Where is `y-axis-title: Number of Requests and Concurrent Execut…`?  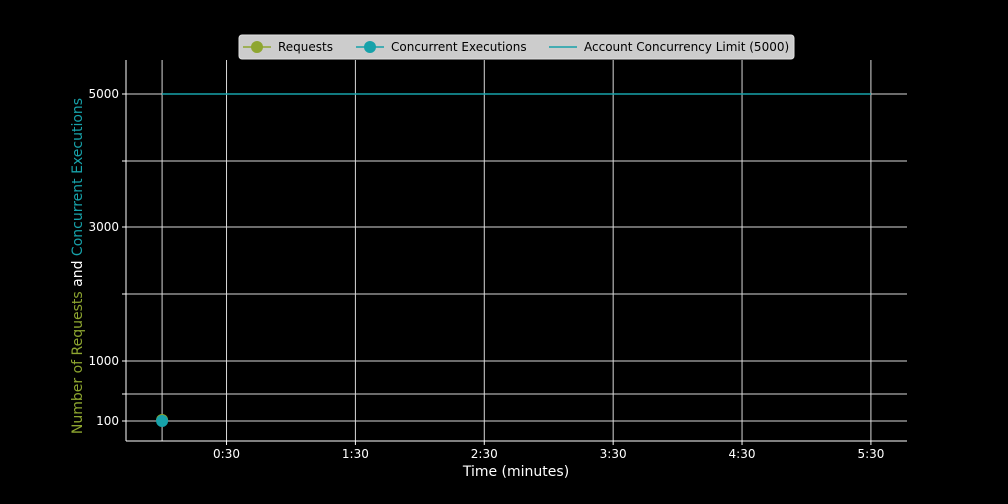
y-axis-title: Number of Requests and Concurrent Execut… is located at coordinates (78, 266).